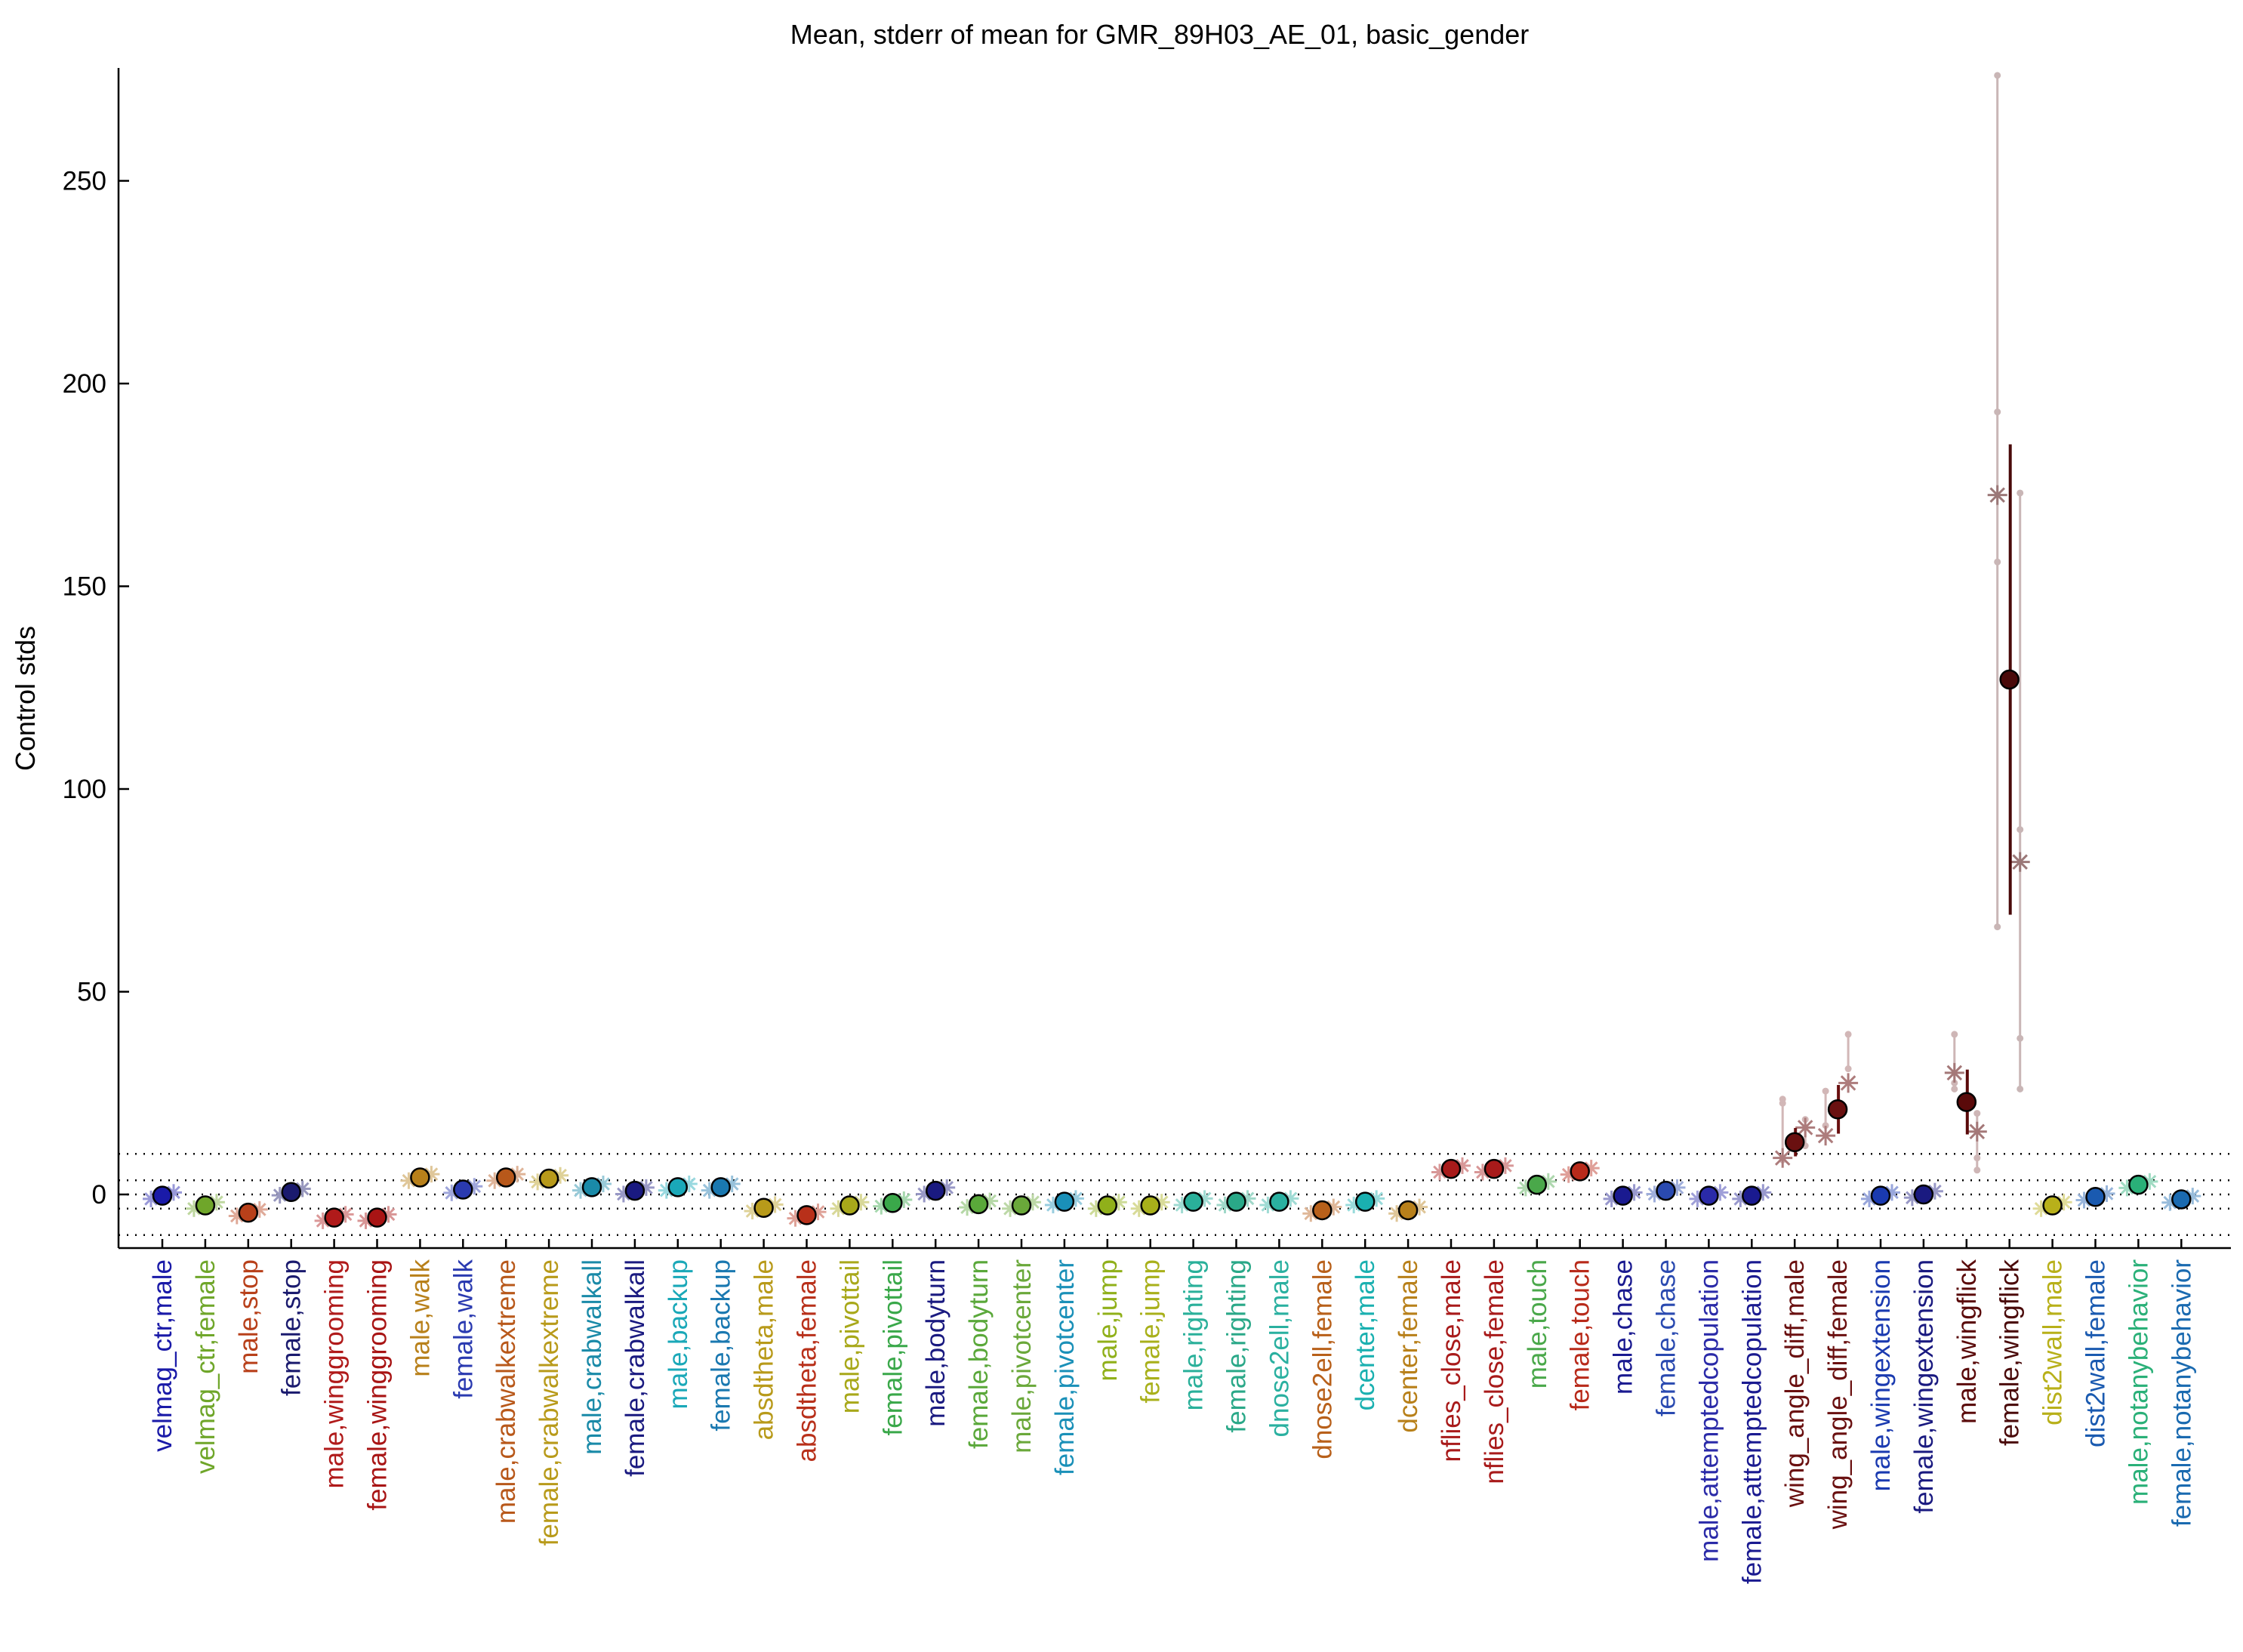 The width and height of the screenshot is (2243, 1652). I want to click on category-label: female,wingextension, so click(1924, 1386).